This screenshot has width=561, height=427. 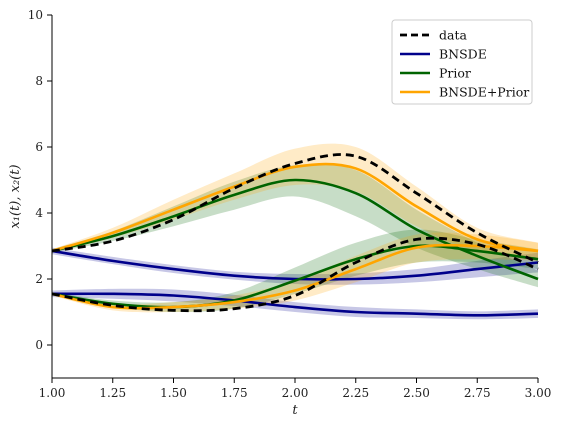 I want to click on x-tick-label: 2.75, so click(x=477, y=393).